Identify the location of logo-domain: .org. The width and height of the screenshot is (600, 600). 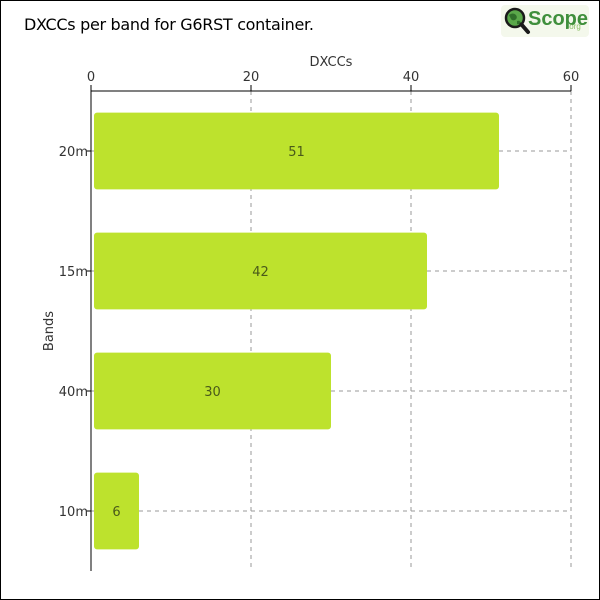
(574, 26).